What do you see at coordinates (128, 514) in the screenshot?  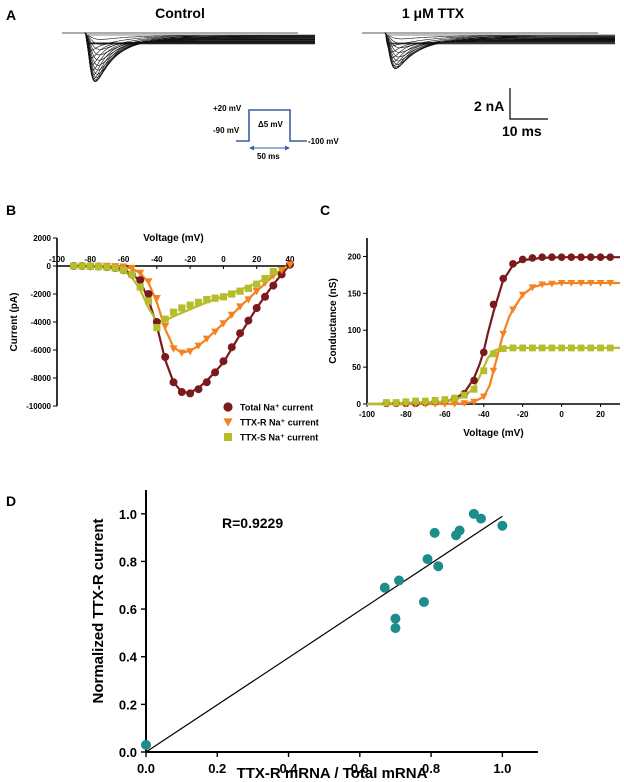 I see `y-tick-label: 1.0` at bounding box center [128, 514].